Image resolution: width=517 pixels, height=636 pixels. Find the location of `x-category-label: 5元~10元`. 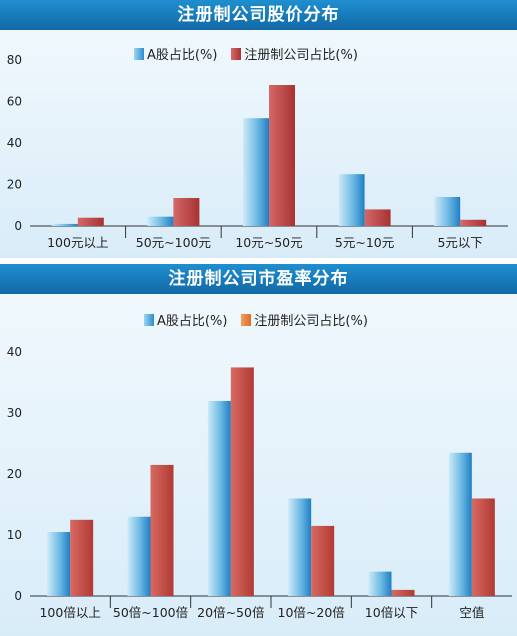

x-category-label: 5元~10元 is located at coordinates (364, 242).